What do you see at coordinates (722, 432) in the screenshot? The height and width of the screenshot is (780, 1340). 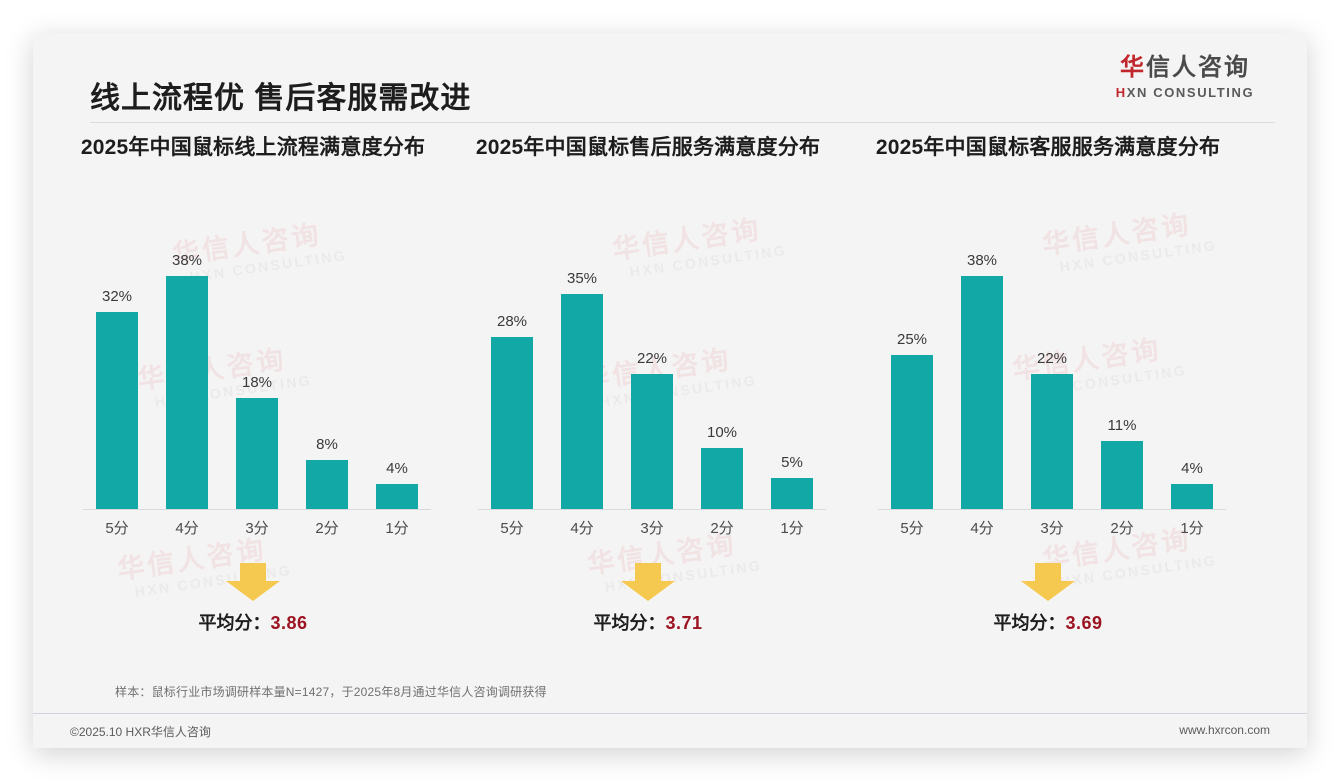 I see `bar-value-label: 10%` at bounding box center [722, 432].